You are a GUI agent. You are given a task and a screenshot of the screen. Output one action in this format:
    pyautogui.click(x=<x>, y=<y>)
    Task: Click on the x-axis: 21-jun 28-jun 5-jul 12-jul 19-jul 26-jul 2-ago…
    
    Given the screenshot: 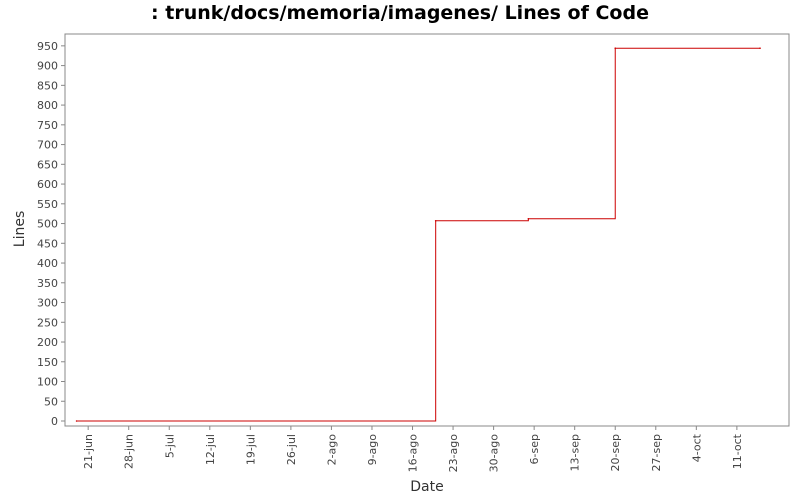 What is the action you would take?
    pyautogui.click(x=413, y=449)
    